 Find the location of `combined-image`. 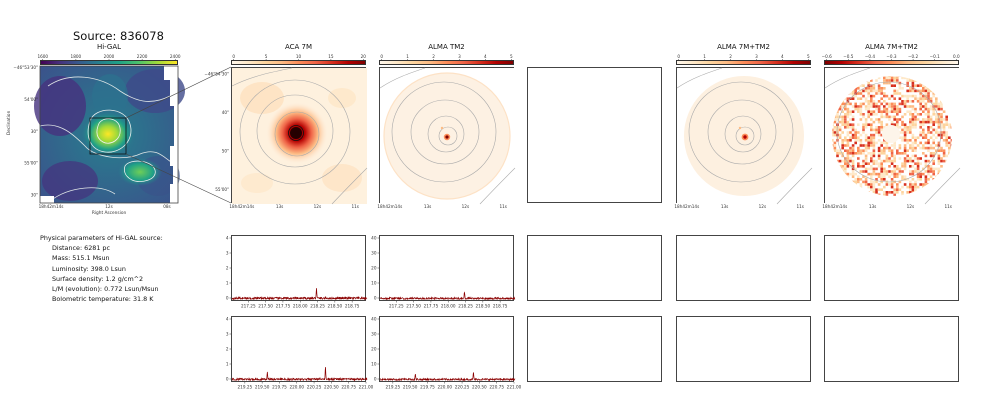

combined-image is located at coordinates (744, 136).